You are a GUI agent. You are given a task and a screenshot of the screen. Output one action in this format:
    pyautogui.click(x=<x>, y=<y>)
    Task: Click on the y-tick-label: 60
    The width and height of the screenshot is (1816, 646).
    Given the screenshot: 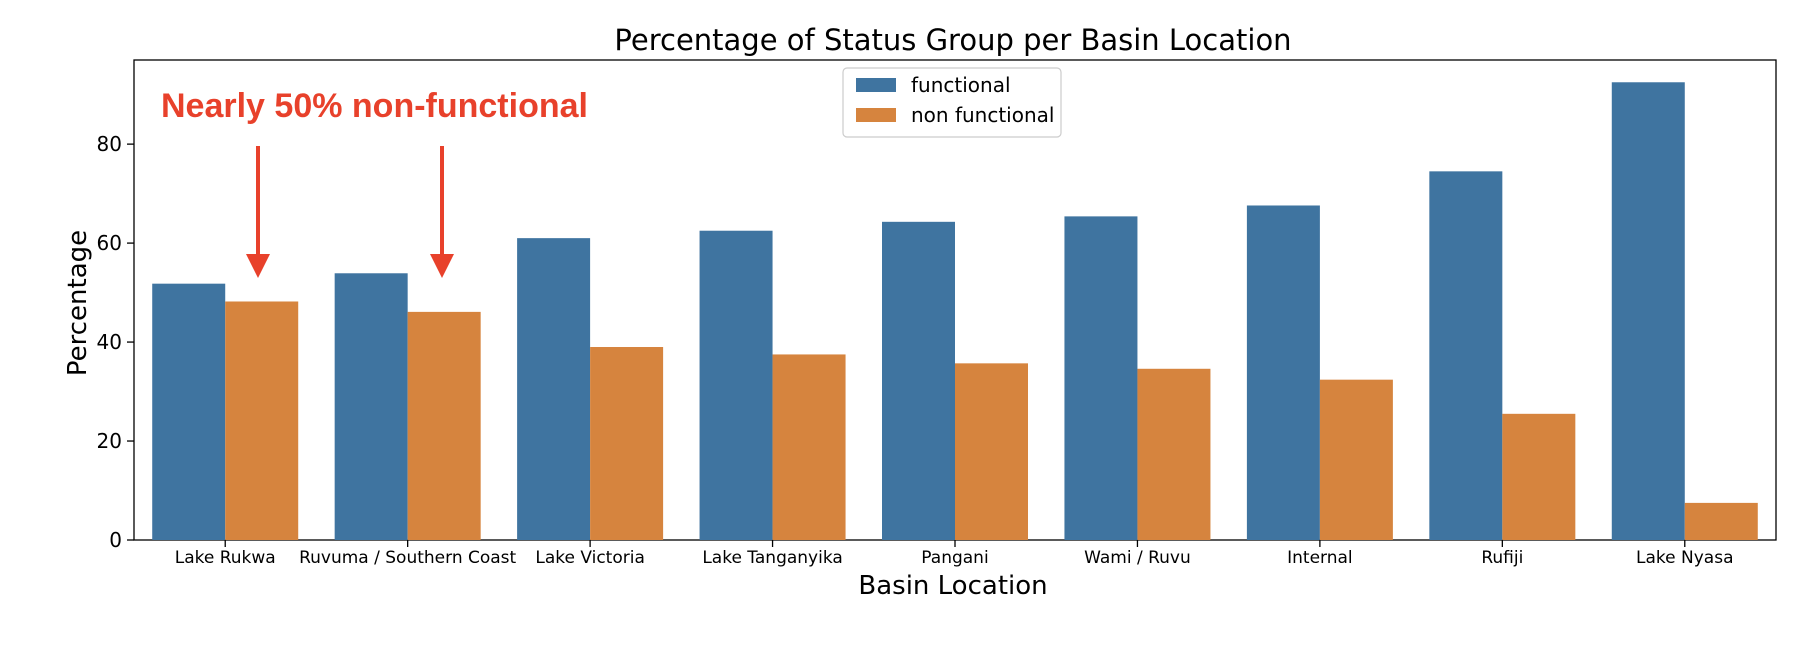 What is the action you would take?
    pyautogui.click(x=109, y=243)
    